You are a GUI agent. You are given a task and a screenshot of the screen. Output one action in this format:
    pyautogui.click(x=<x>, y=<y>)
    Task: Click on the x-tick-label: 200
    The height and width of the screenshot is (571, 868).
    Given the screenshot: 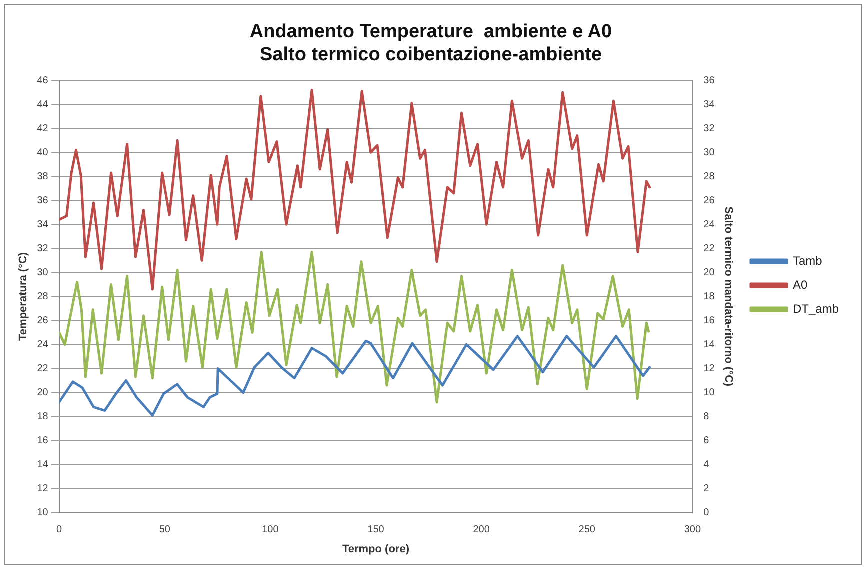 What is the action you would take?
    pyautogui.click(x=481, y=530)
    